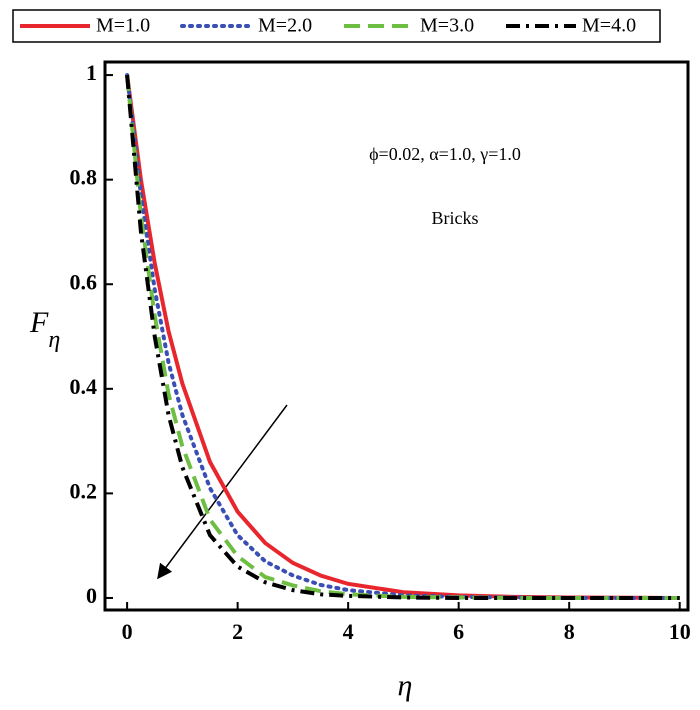 Image resolution: width=700 pixels, height=710 pixels. Describe the element at coordinates (237, 631) in the screenshot. I see `x-tick-label: 2` at that location.